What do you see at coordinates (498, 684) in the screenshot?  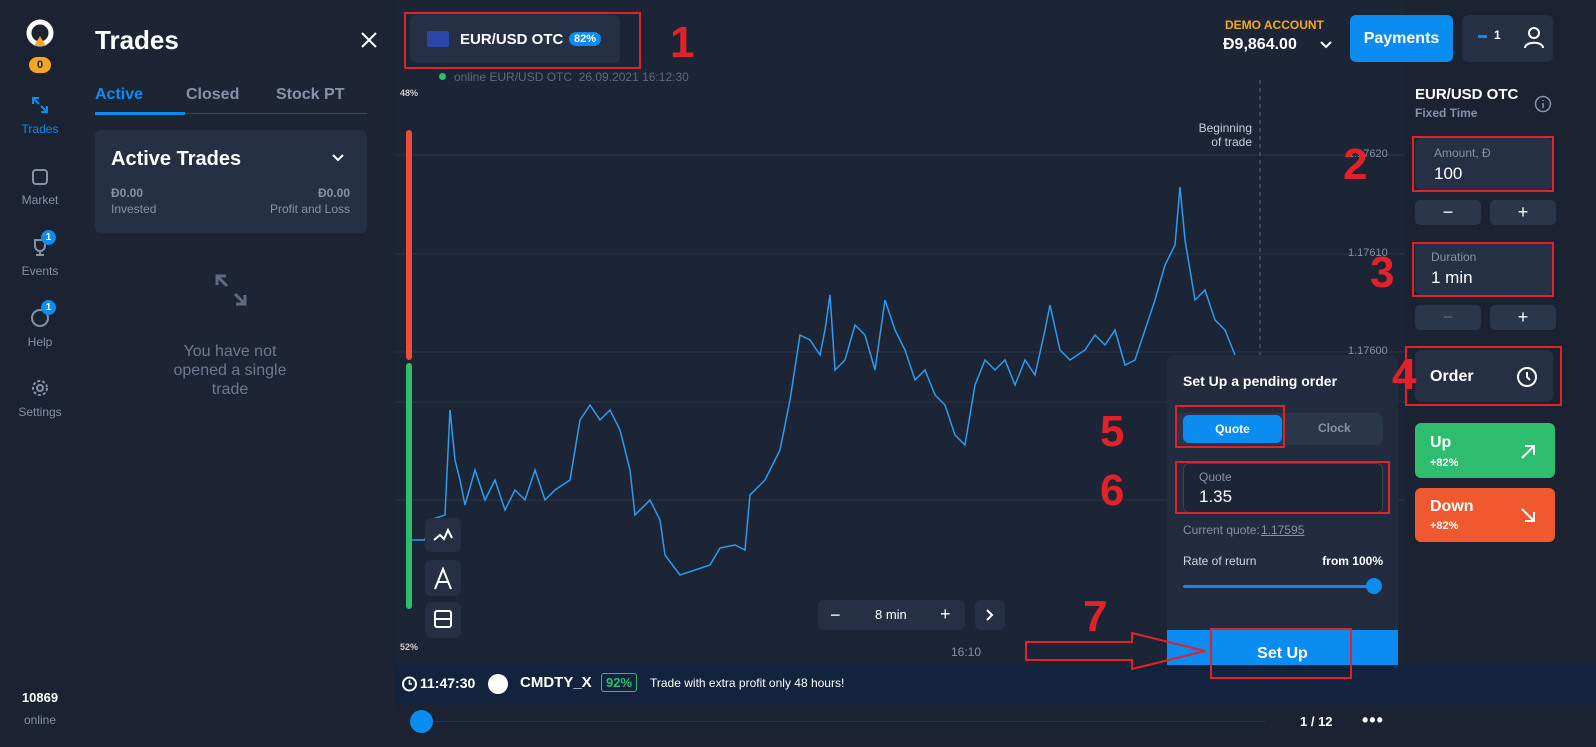 I see `asset-icon` at bounding box center [498, 684].